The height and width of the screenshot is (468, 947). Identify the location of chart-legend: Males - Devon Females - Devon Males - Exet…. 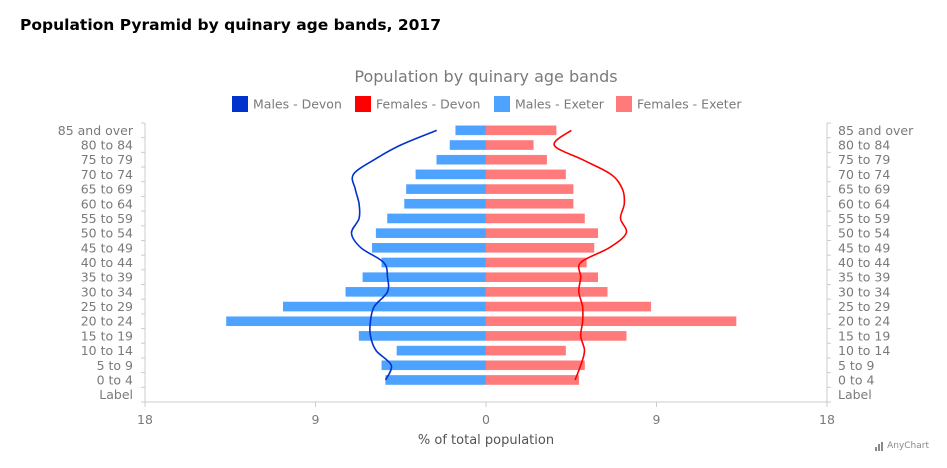
(487, 104).